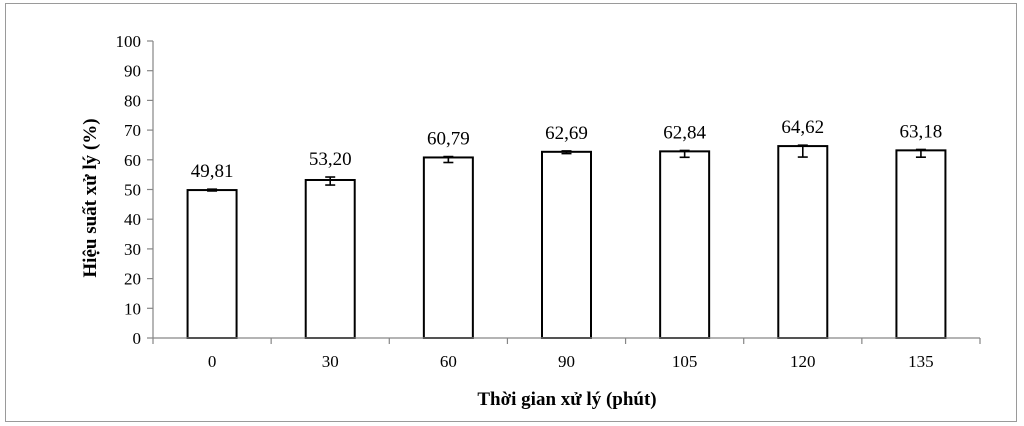 This screenshot has width=1024, height=426. What do you see at coordinates (921, 361) in the screenshot?
I see `x-tick-label: 135` at bounding box center [921, 361].